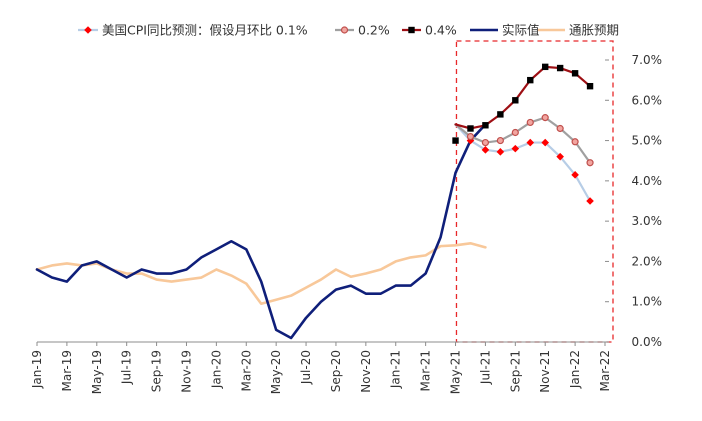  I want to click on legend-label-pred02: 0.2%, so click(374, 30).